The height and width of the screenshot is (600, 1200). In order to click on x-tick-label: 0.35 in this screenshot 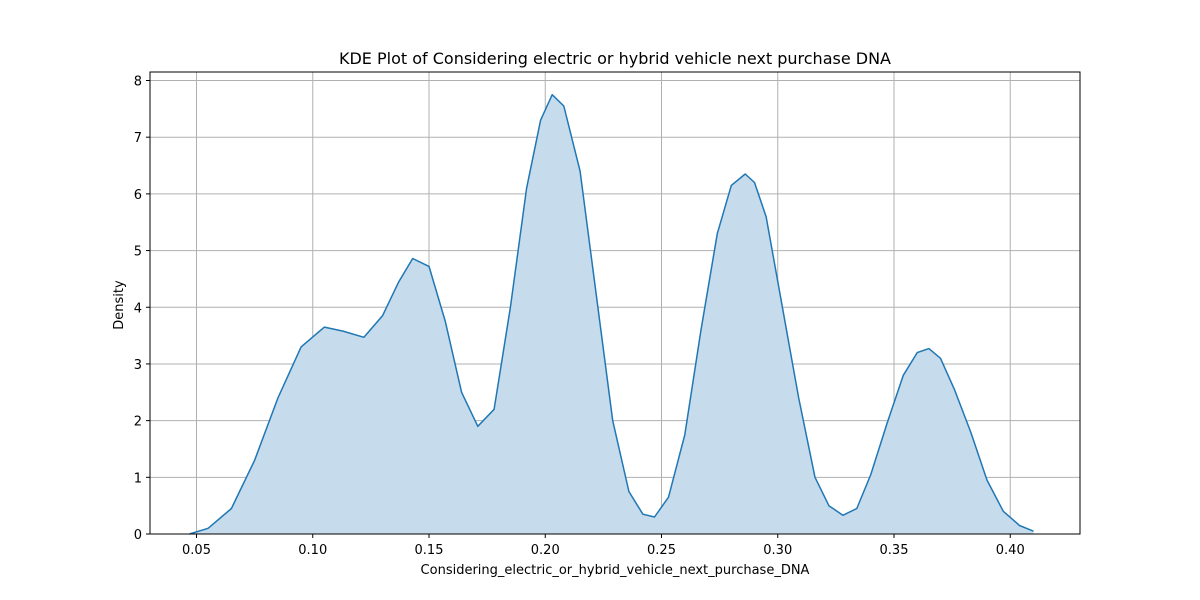, I will do `click(894, 550)`.